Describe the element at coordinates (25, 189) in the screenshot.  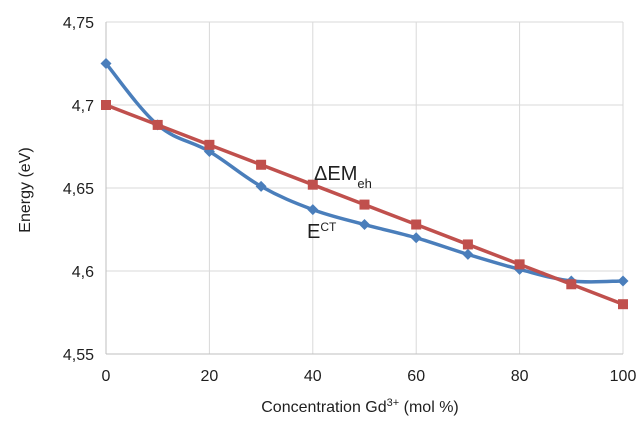
I see `y-axis-label: Energy (eV)` at that location.